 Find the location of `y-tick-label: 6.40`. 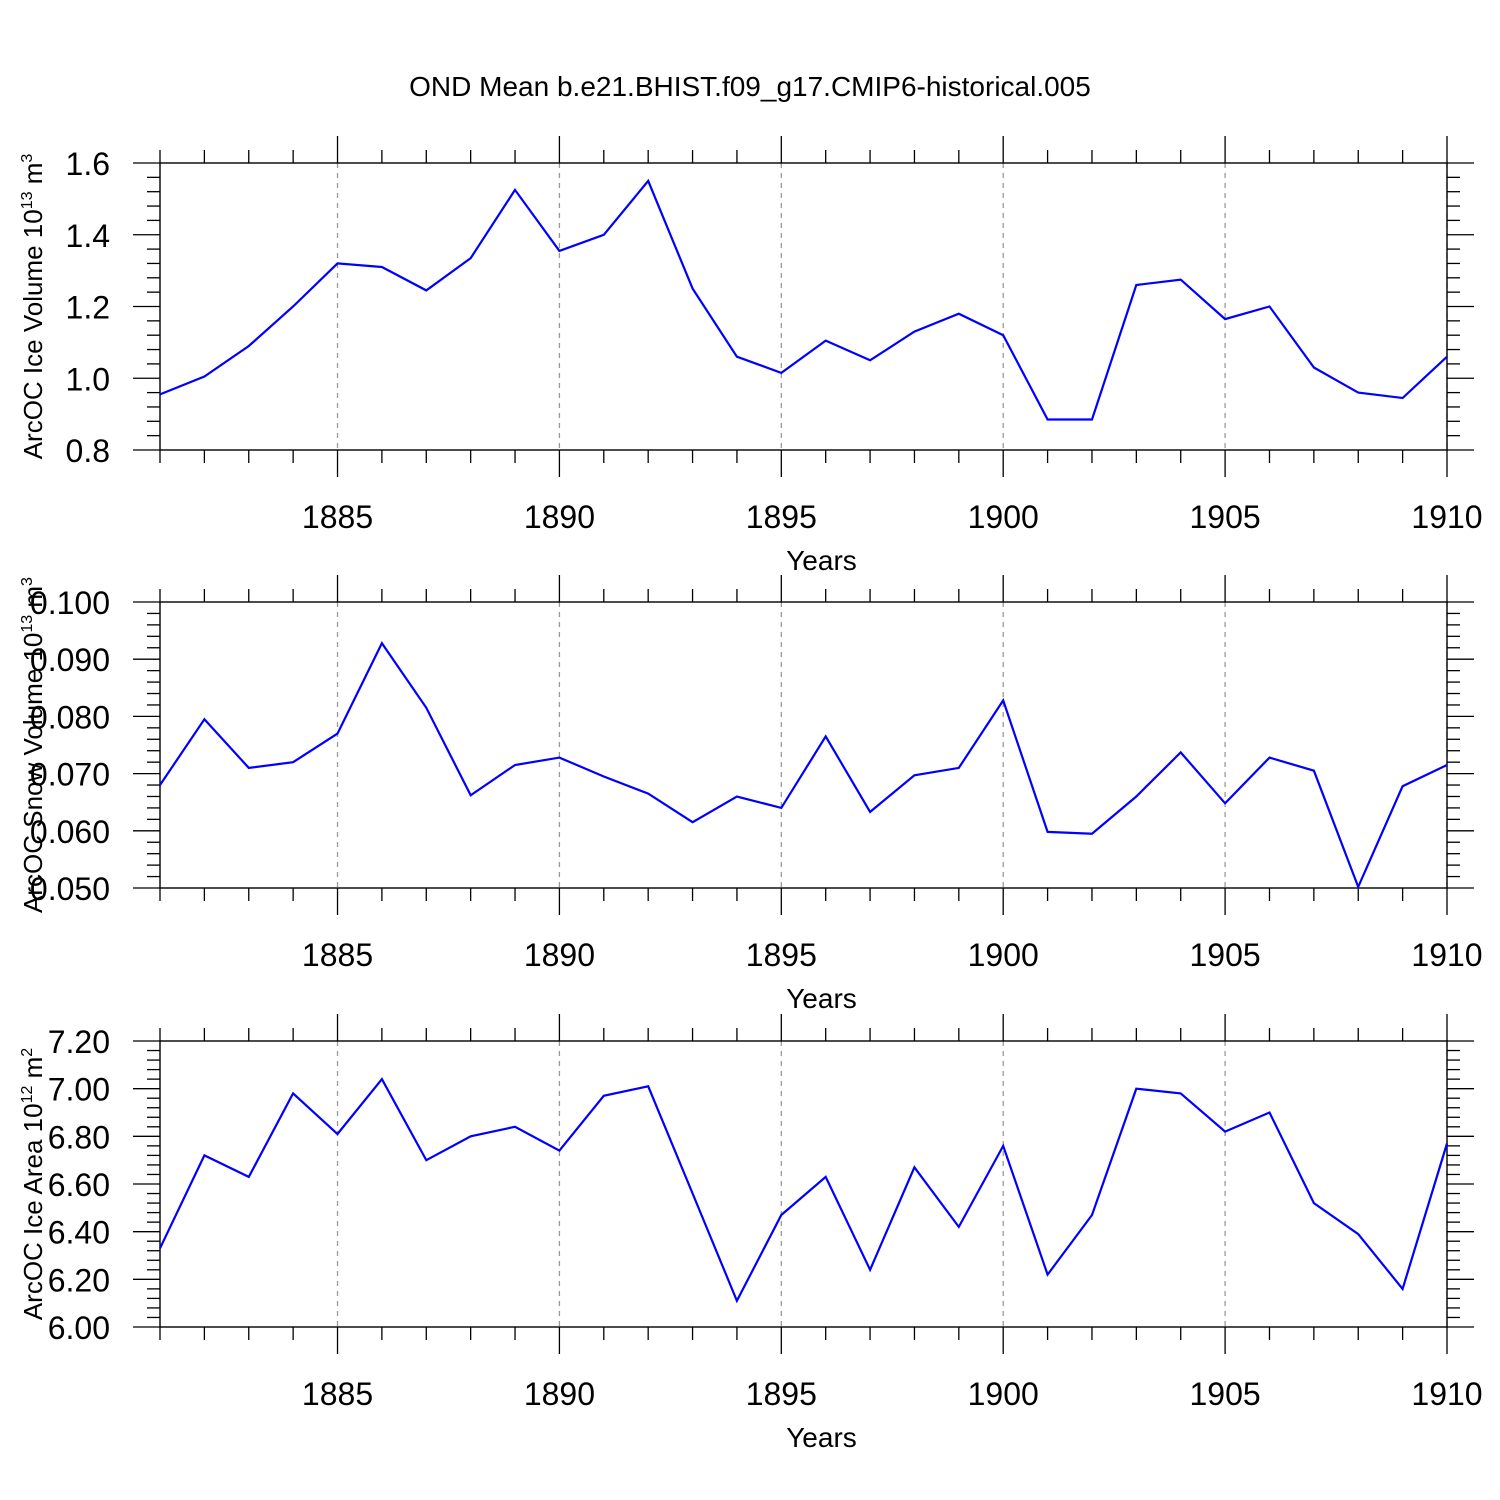

y-tick-label: 6.40 is located at coordinates (79, 1233).